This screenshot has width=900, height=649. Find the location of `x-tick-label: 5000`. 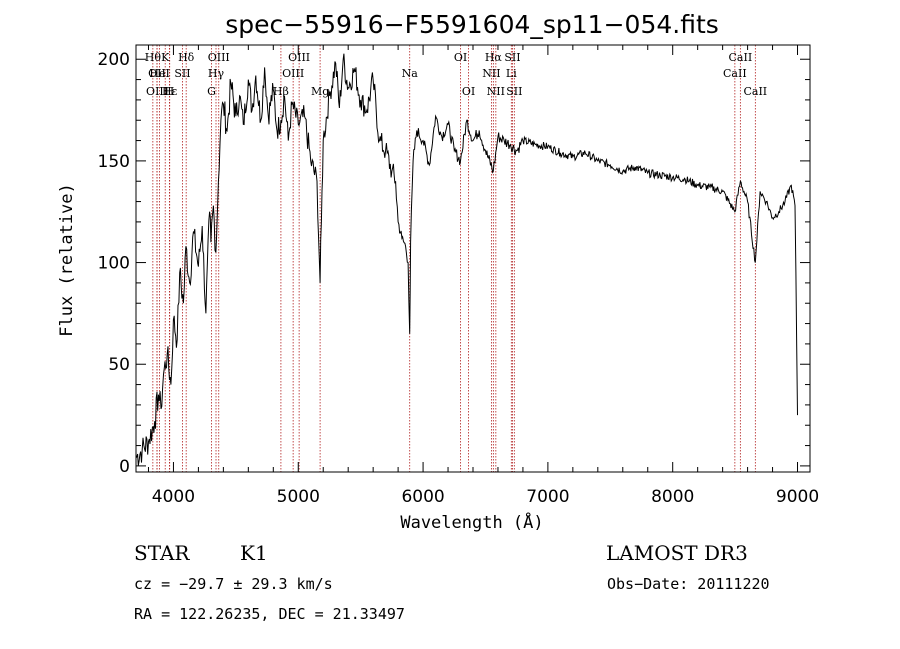

x-tick-label: 5000 is located at coordinates (298, 497).